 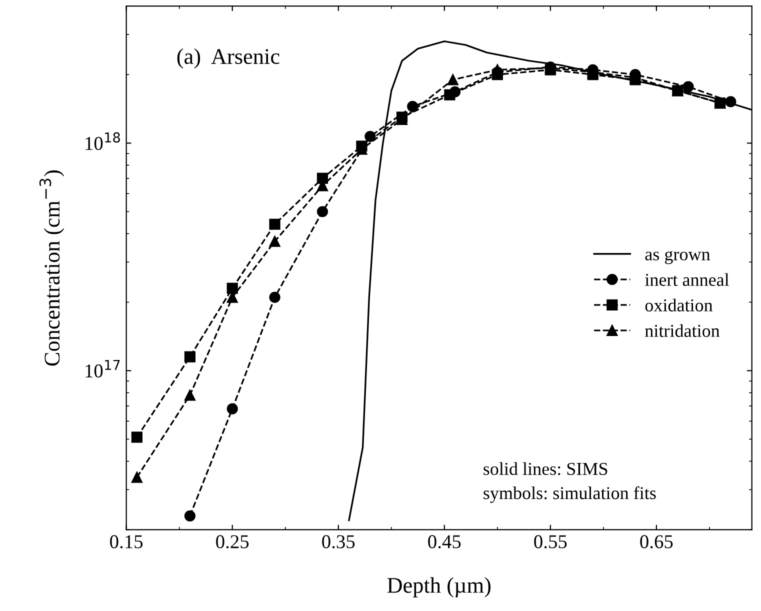 What do you see at coordinates (103, 141) in the screenshot?
I see `y-tick-label: 10$^{18}$` at bounding box center [103, 141].